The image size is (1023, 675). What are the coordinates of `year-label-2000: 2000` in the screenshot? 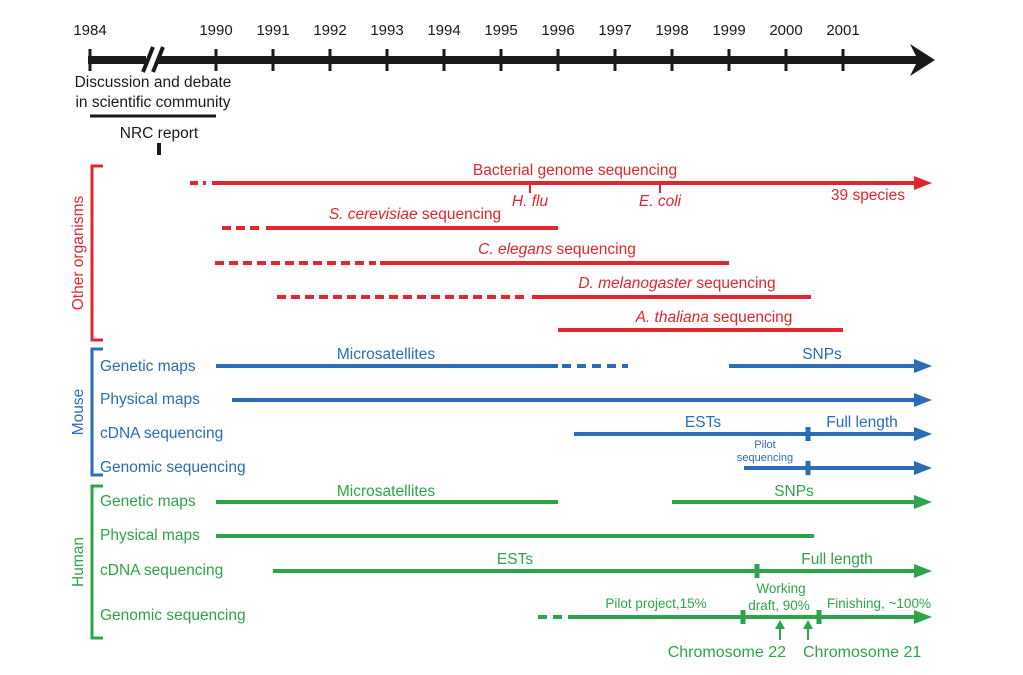 It's located at (785, 30).